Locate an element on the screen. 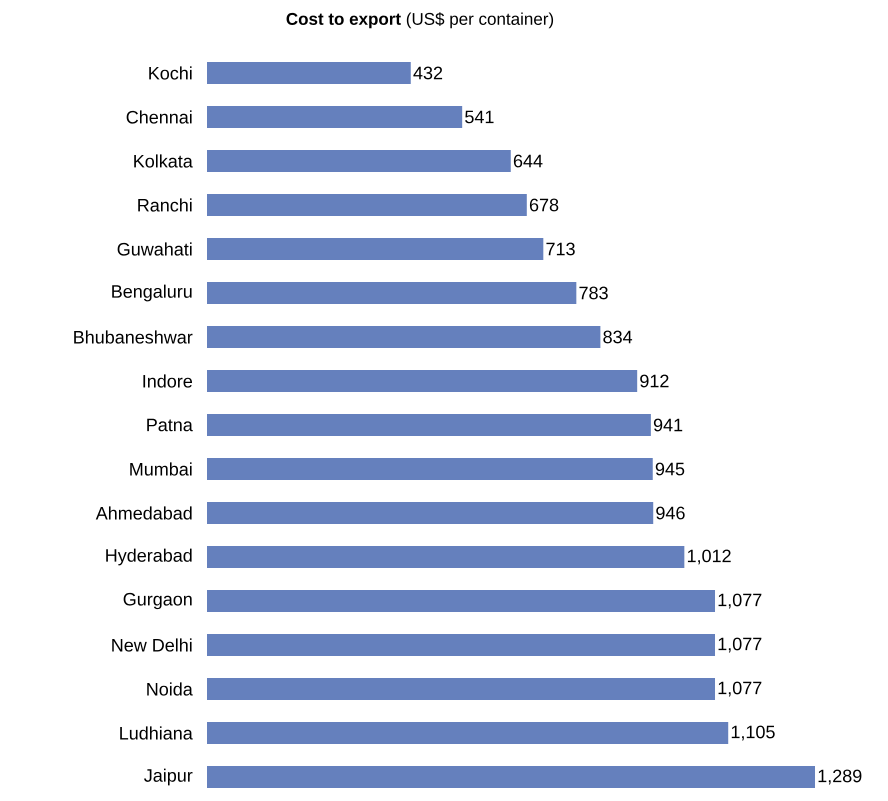  y-tick-label: Bhubaneshwar is located at coordinates (133, 337).